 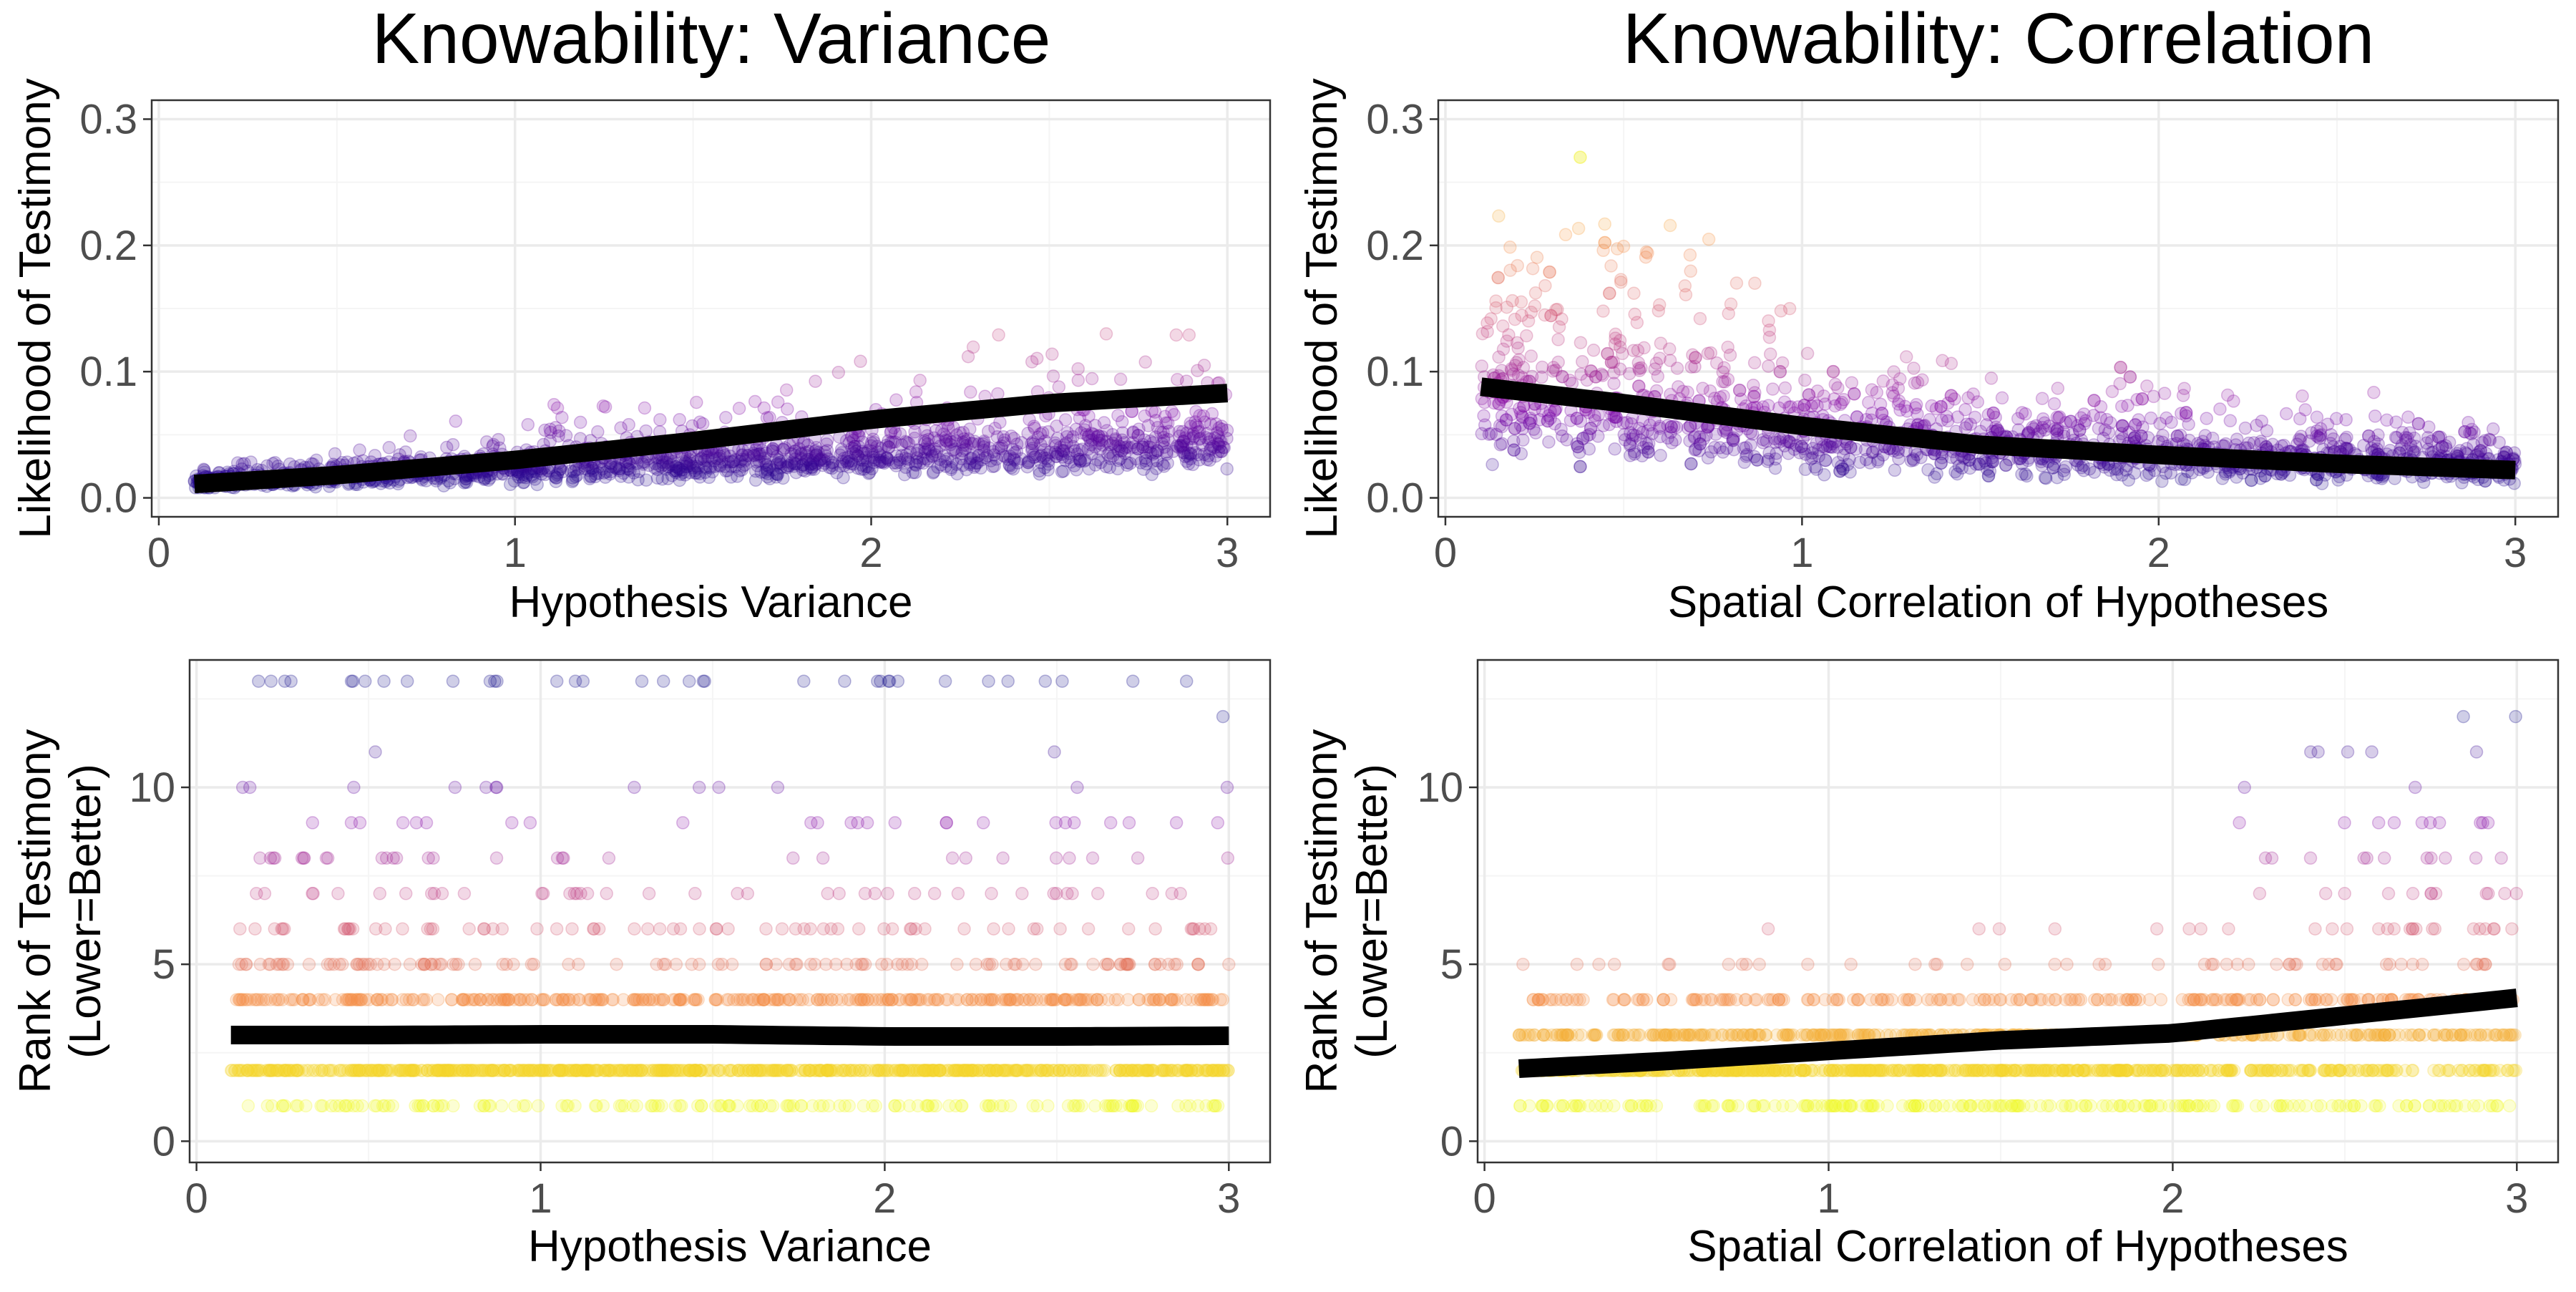 I want to click on y-tick-label: 10, so click(x=152, y=787).